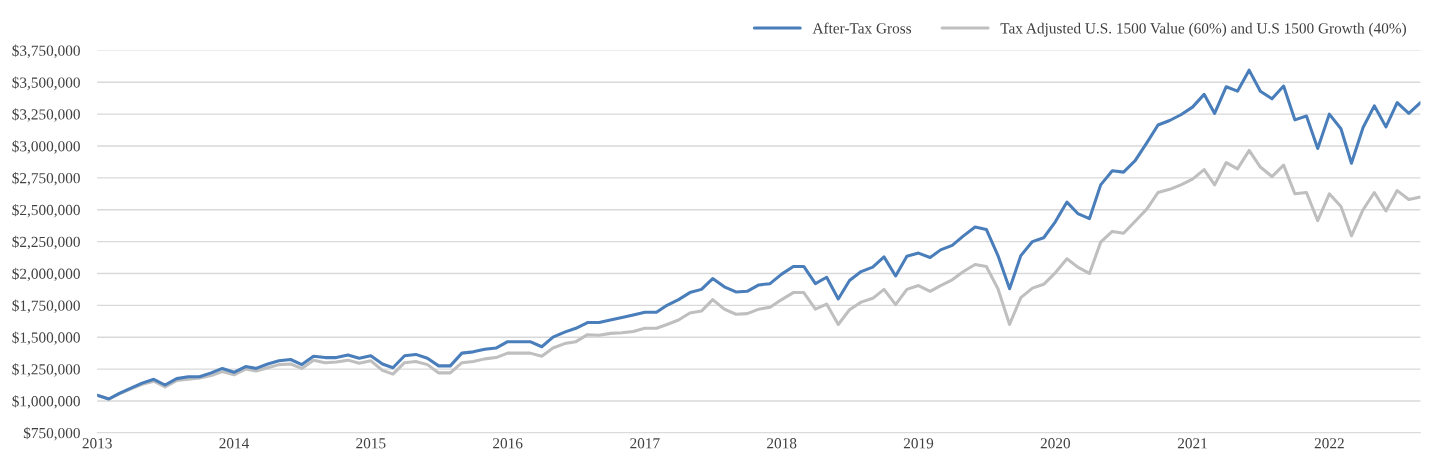  I want to click on x-tick-label: 2020, so click(1055, 443).